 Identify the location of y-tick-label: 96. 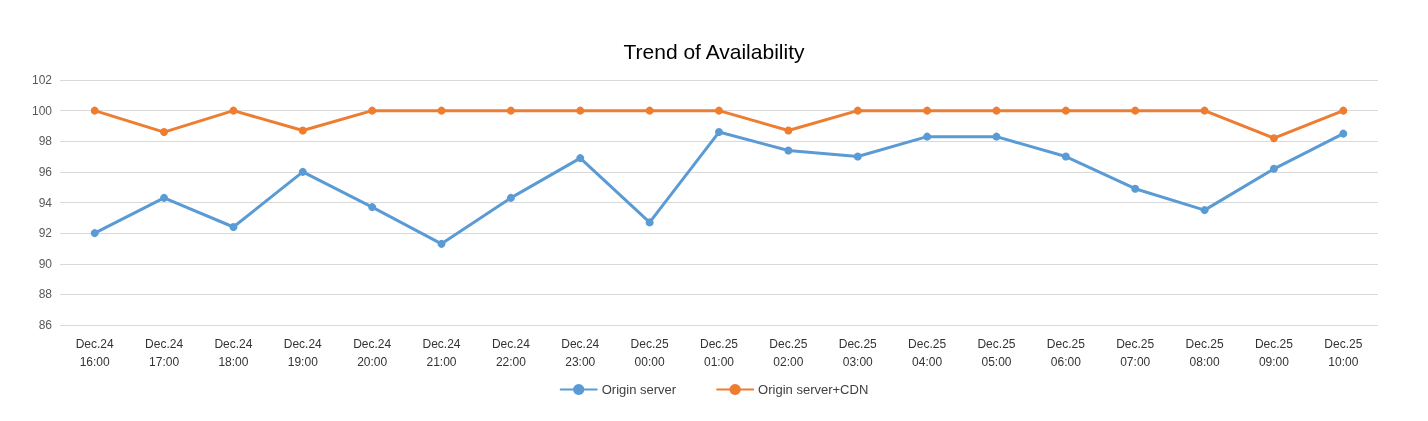
(45, 171).